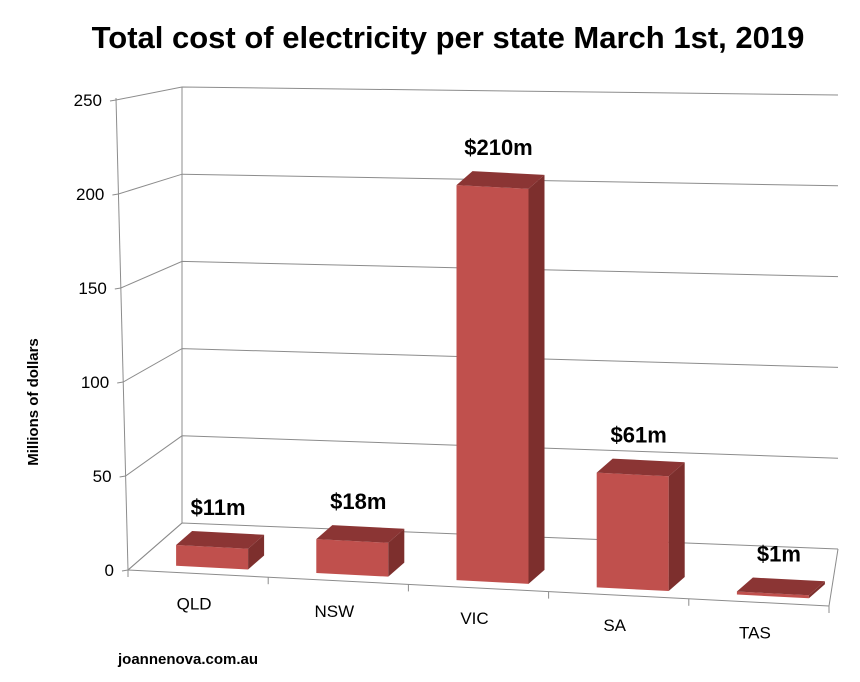  Describe the element at coordinates (614, 625) in the screenshot. I see `category-label: SA` at that location.